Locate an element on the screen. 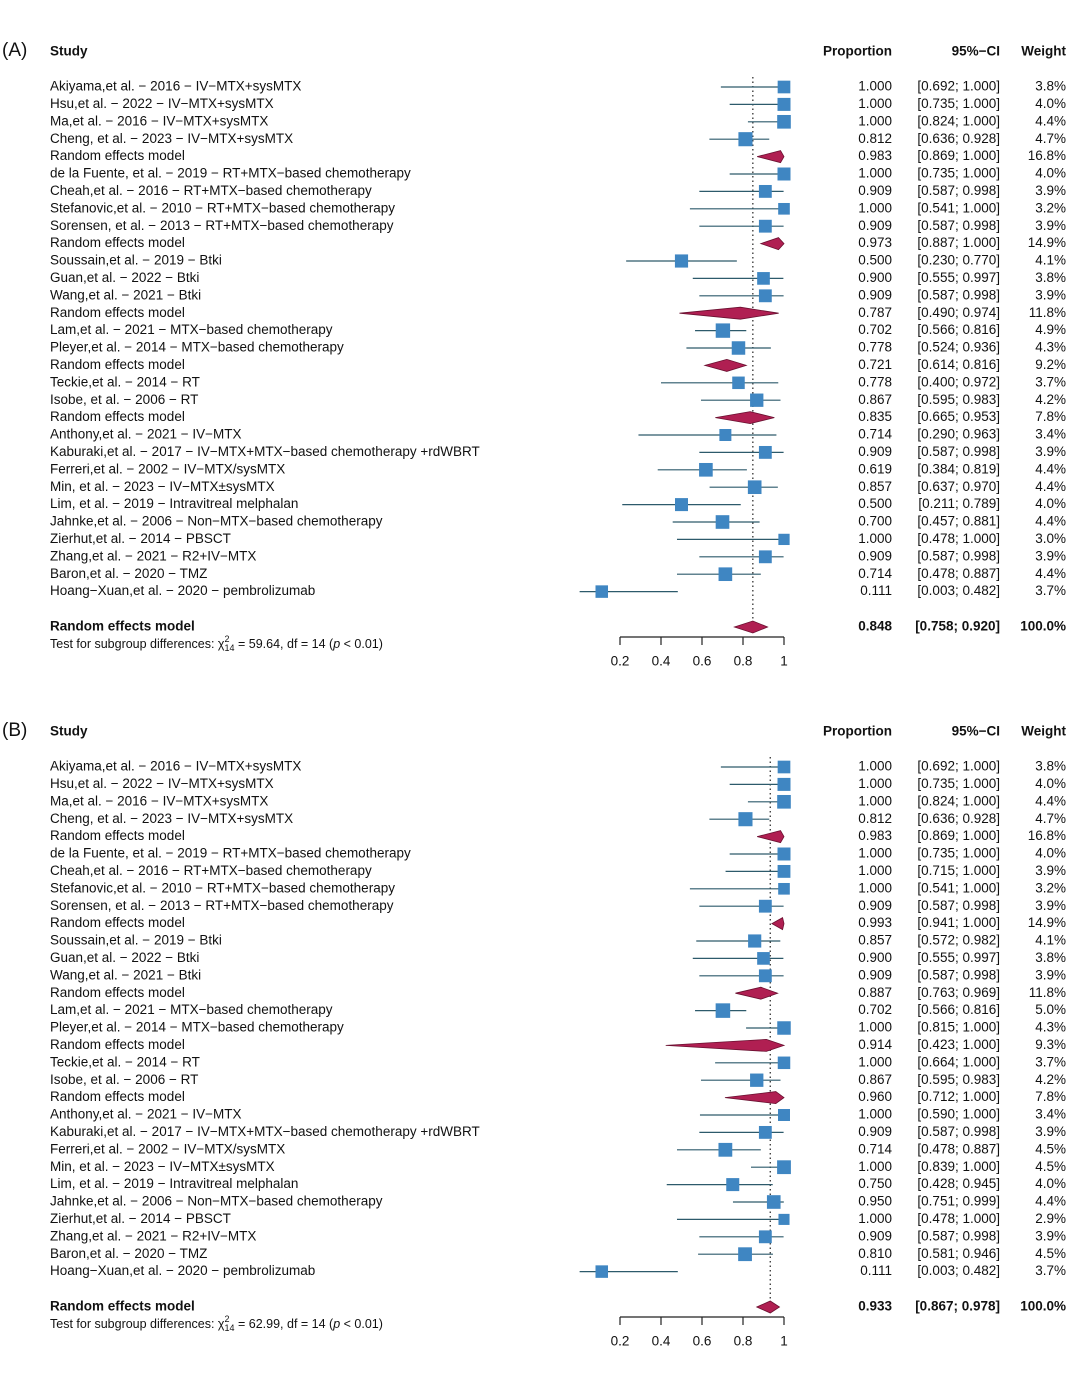  study-label: Hoang−Xuan,et al. − 2020 − pembrolizumab is located at coordinates (182, 590).